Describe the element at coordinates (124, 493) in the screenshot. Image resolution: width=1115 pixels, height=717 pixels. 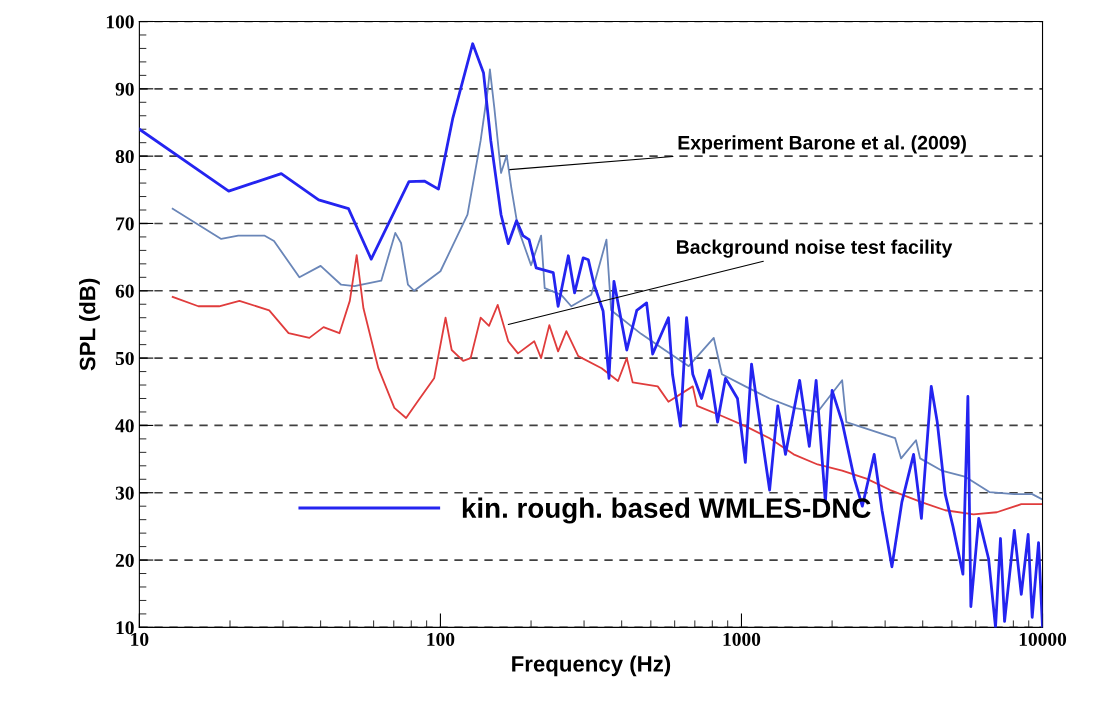
I see `y-tick-label: 30` at that location.